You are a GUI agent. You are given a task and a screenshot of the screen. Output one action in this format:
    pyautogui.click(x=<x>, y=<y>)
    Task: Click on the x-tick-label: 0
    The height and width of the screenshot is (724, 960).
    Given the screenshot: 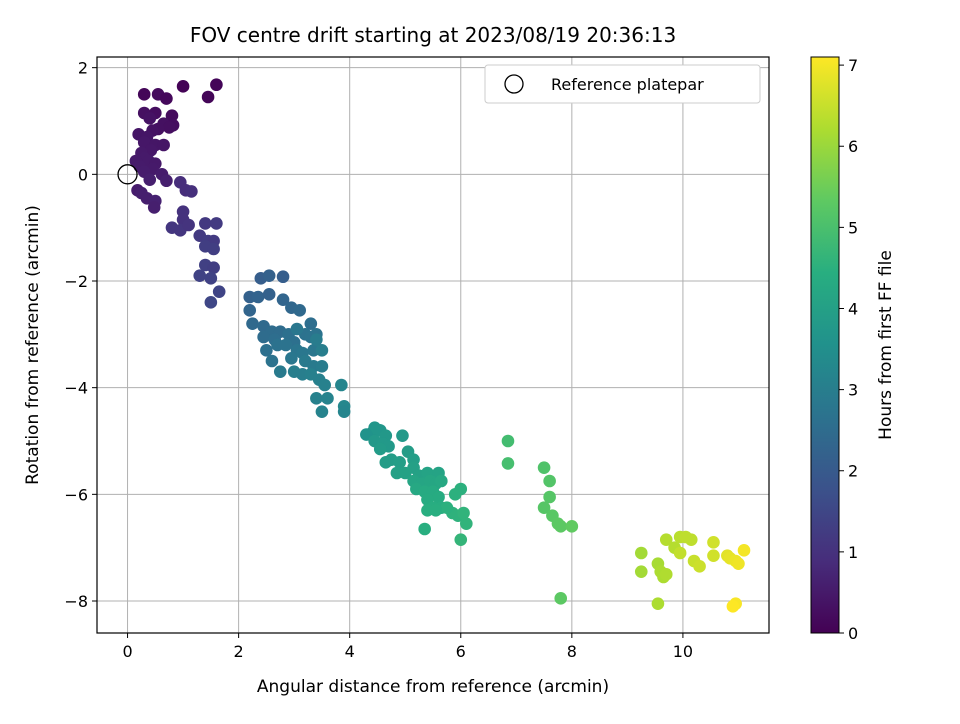 What is the action you would take?
    pyautogui.click(x=127, y=651)
    